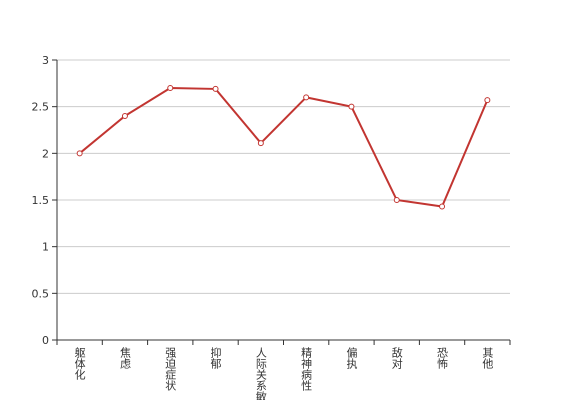  What do you see at coordinates (41, 107) in the screenshot?
I see `y-tick-label: 2.5` at bounding box center [41, 107].